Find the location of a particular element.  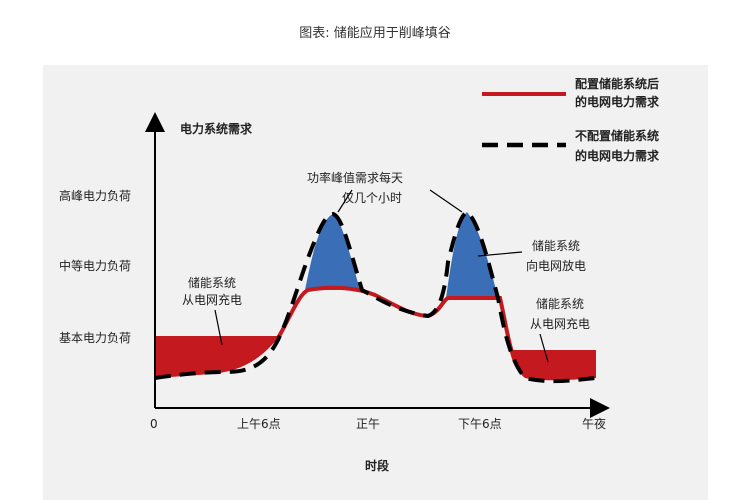

discharge-area-peak1 is located at coordinates (332, 252).